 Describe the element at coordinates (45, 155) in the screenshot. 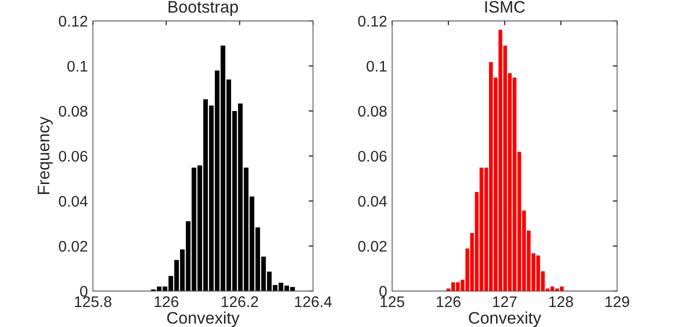

I see `y-axis-title: Frequency` at that location.